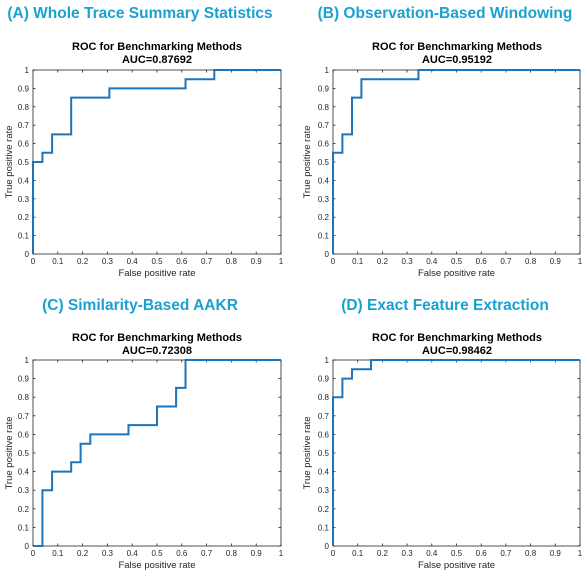  I want to click on chart-auc-label: AUC=0.98462, so click(457, 351).